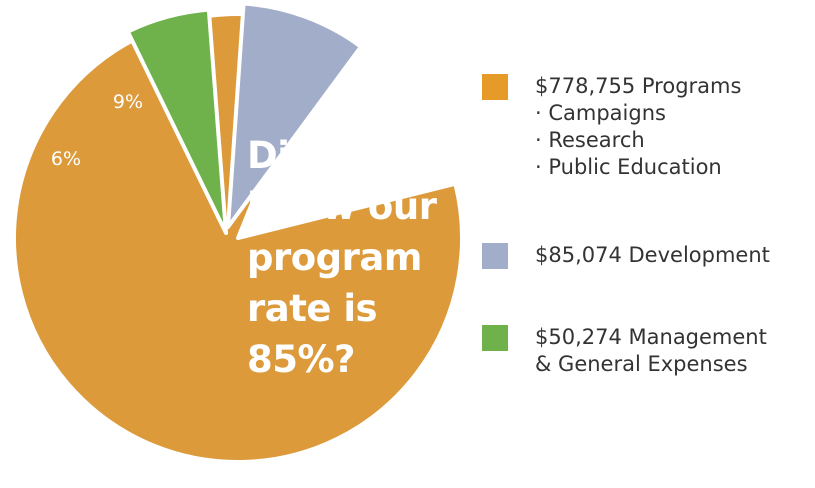  Describe the element at coordinates (128, 102) in the screenshot. I see `pie-percent-label: 9%` at that location.